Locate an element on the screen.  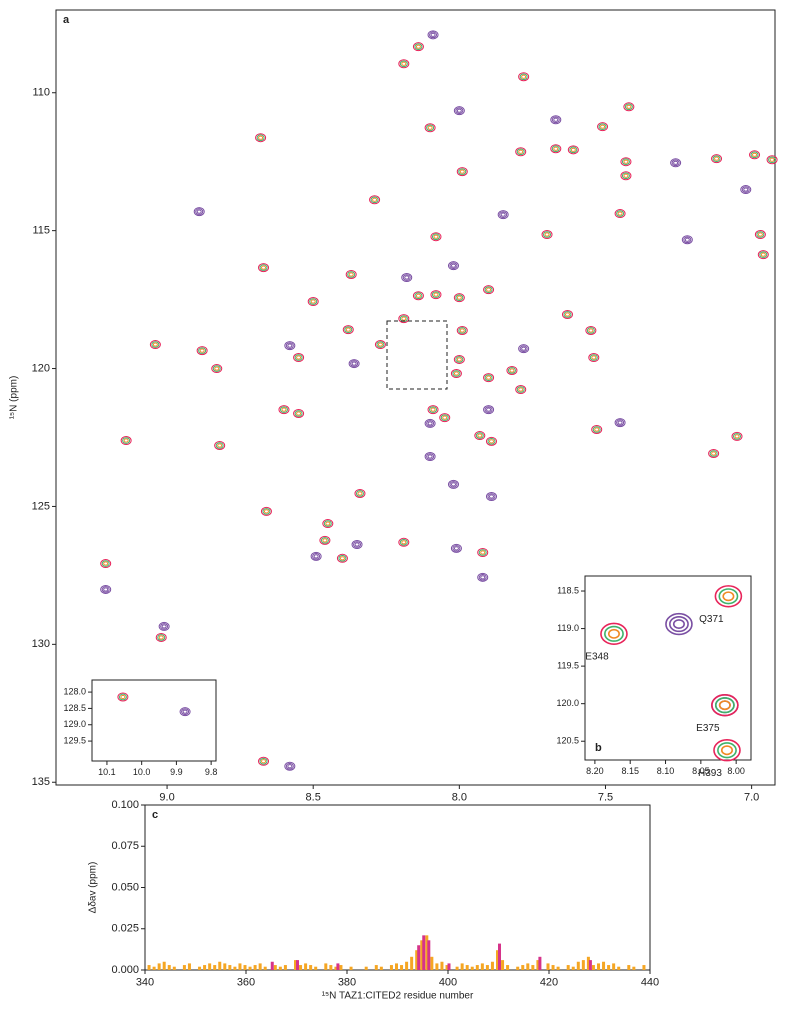
panel-label: b is located at coordinates (598, 748).